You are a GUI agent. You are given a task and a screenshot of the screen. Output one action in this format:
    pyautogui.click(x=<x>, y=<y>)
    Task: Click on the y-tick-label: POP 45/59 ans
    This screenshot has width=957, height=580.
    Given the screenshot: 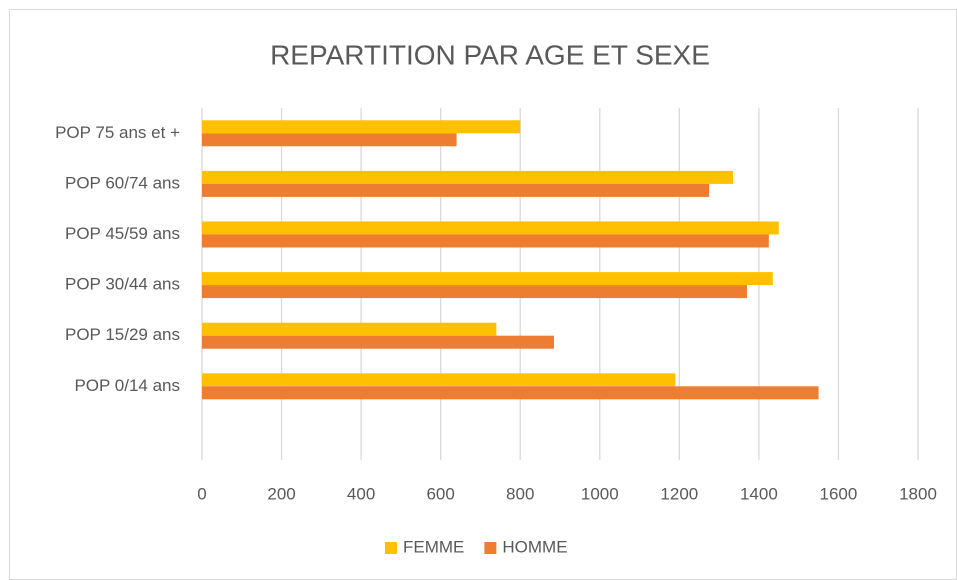 What is the action you would take?
    pyautogui.click(x=122, y=233)
    